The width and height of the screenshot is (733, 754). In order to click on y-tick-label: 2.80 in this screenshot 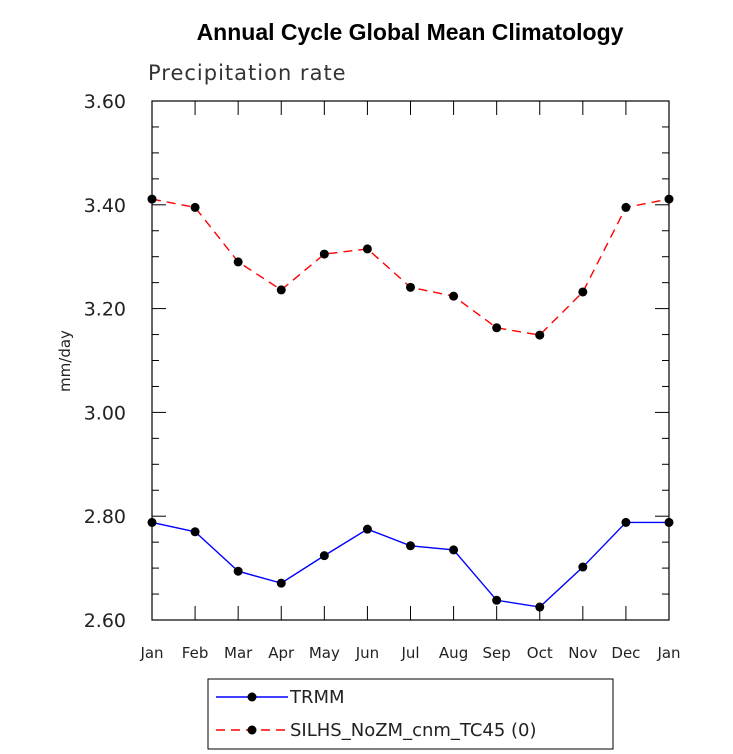, I will do `click(105, 517)`.